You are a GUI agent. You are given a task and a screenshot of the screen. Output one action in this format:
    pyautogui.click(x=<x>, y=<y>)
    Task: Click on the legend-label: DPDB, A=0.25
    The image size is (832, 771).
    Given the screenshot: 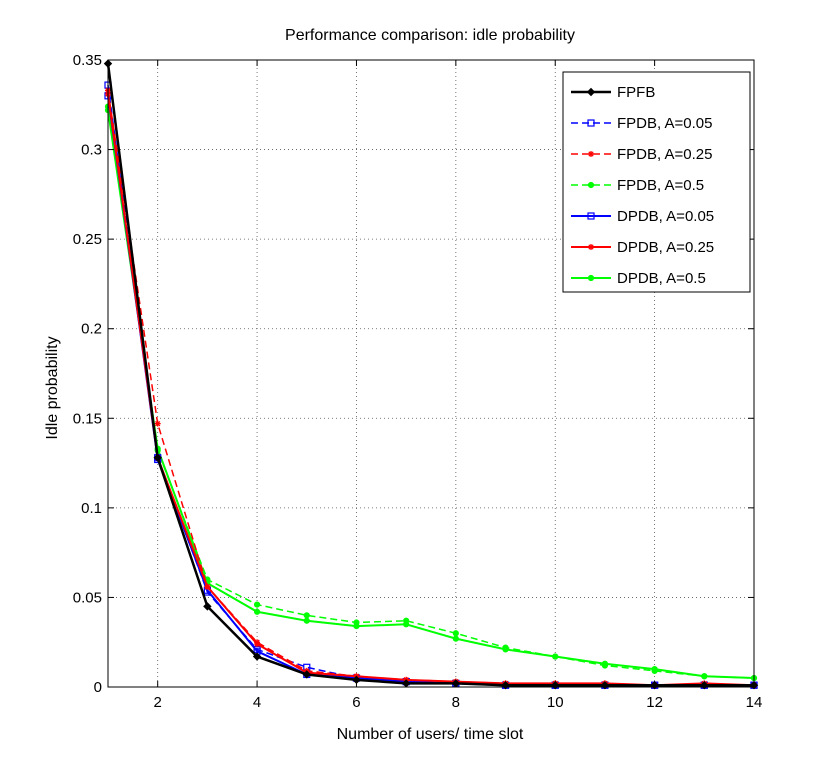 What is the action you would take?
    pyautogui.click(x=665, y=247)
    